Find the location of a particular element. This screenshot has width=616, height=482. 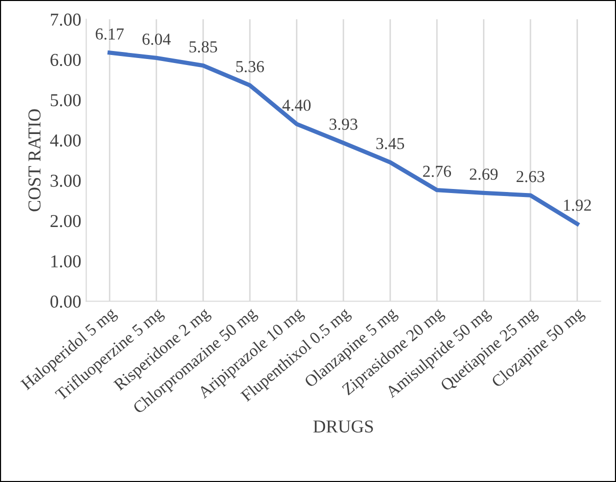

y-tick-label: 4.00 is located at coordinates (65, 140).